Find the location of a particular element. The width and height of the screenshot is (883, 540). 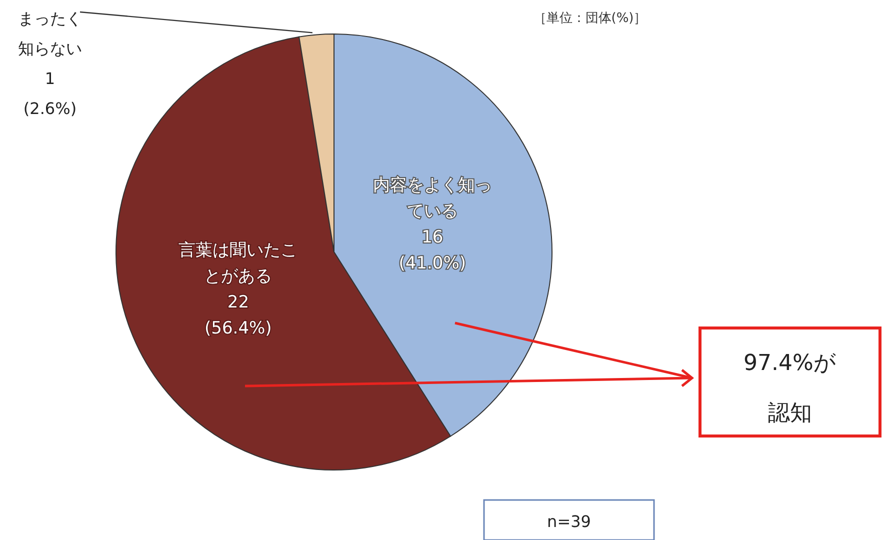

data-label: 1 (2.6%) is located at coordinates (50, 93).